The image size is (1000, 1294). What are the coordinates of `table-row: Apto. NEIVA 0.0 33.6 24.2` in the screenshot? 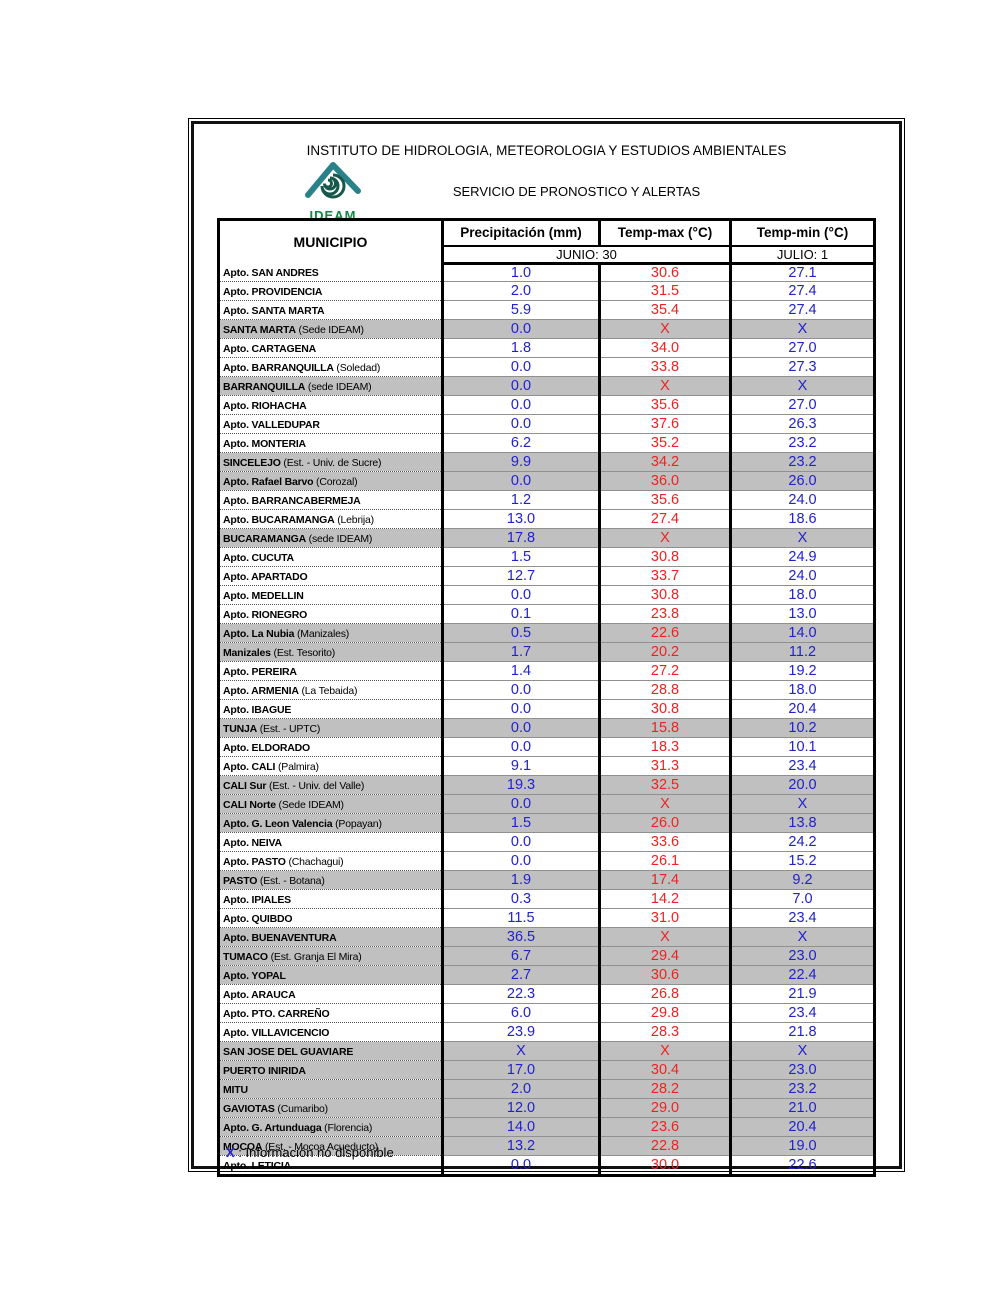 It's located at (546, 842).